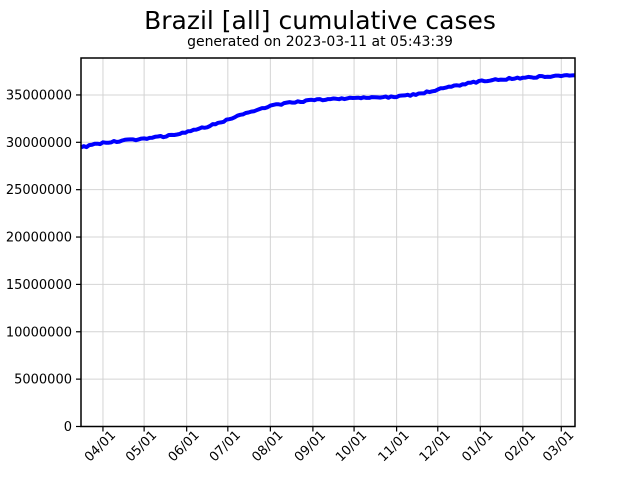 The width and height of the screenshot is (640, 480). Describe the element at coordinates (39, 190) in the screenshot. I see `y-tick-label: 25000000` at that location.